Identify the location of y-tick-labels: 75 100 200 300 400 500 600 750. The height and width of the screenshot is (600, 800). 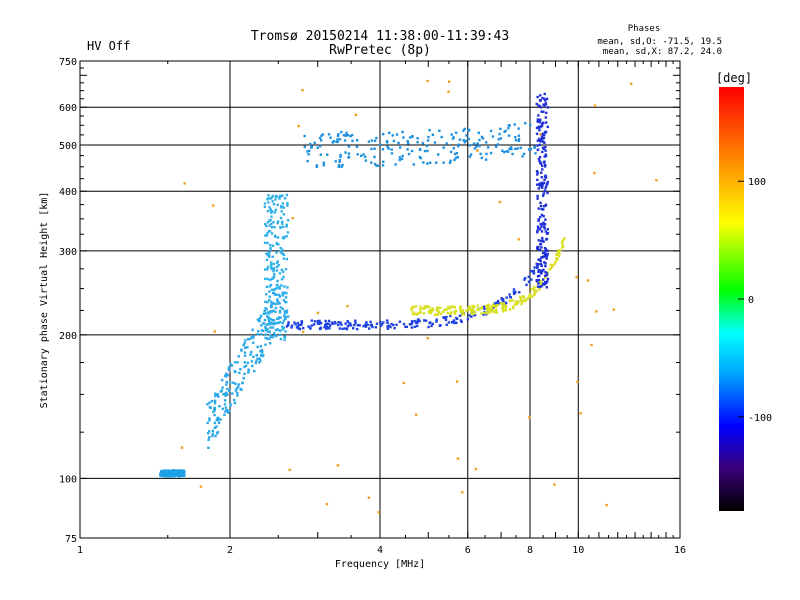
(68, 301).